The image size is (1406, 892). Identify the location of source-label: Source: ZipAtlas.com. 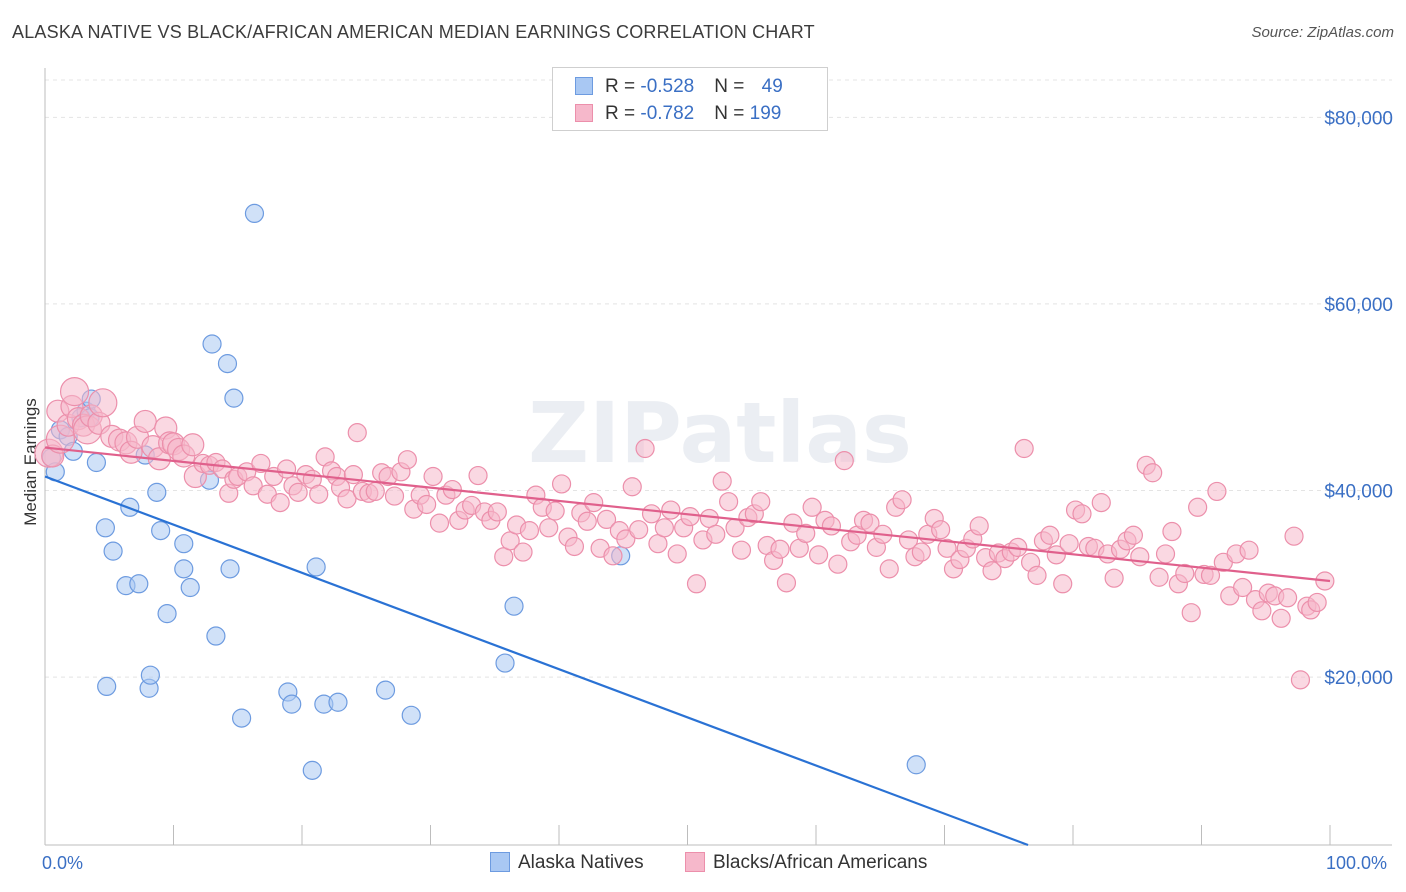
(1322, 32).